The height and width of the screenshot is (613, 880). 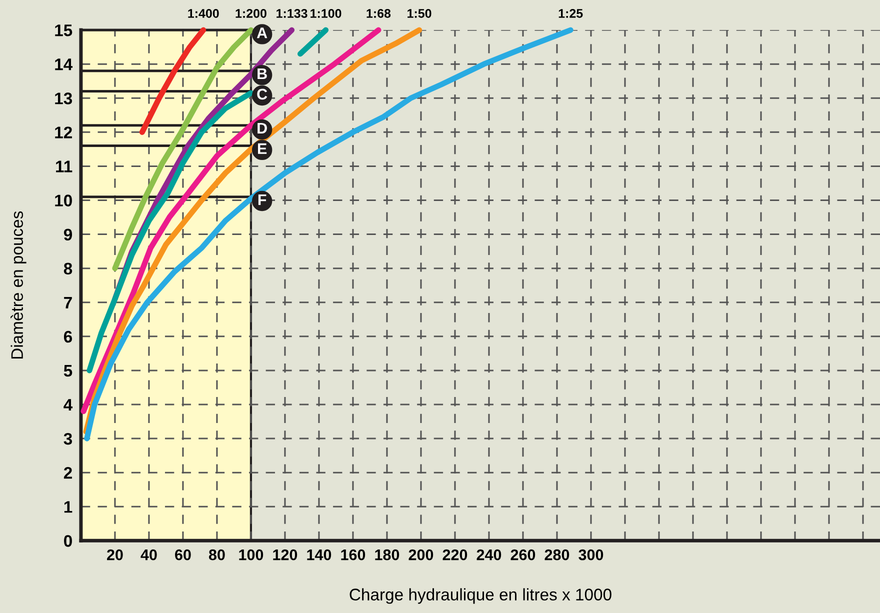 I want to click on ref-line-label: D, so click(x=262, y=128).